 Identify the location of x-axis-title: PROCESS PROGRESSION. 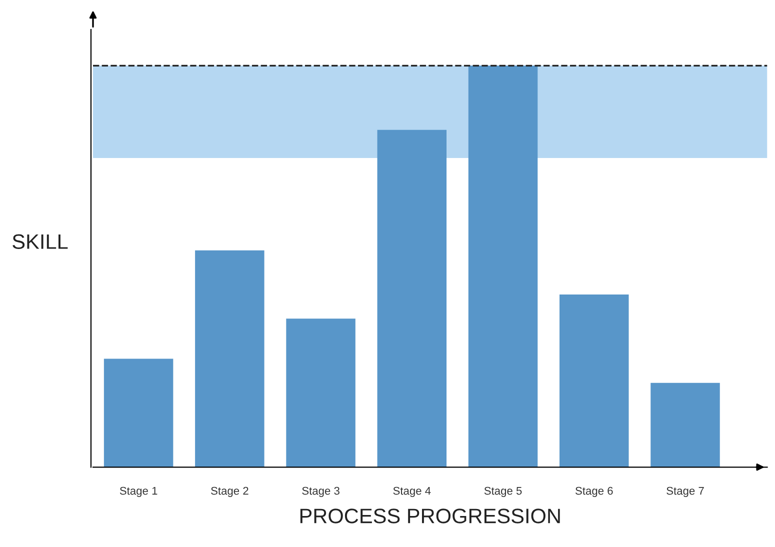
(430, 516).